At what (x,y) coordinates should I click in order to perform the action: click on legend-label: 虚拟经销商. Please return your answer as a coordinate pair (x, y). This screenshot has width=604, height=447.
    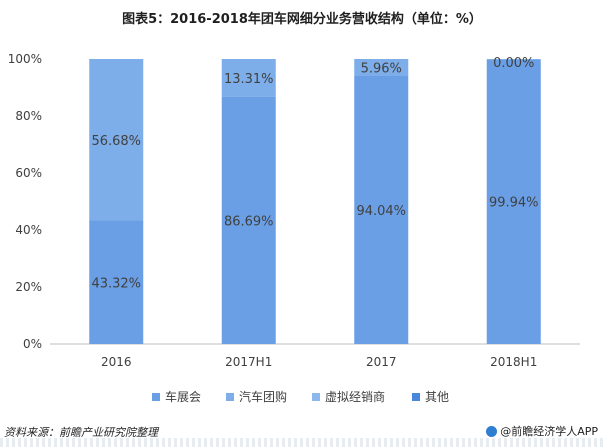
    Looking at the image, I should click on (355, 396).